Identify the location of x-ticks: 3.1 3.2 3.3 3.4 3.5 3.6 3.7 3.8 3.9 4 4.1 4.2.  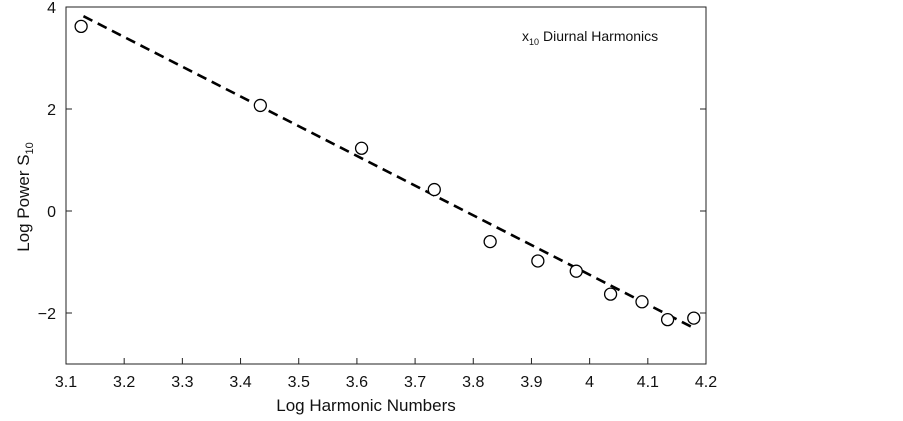
(386, 374).